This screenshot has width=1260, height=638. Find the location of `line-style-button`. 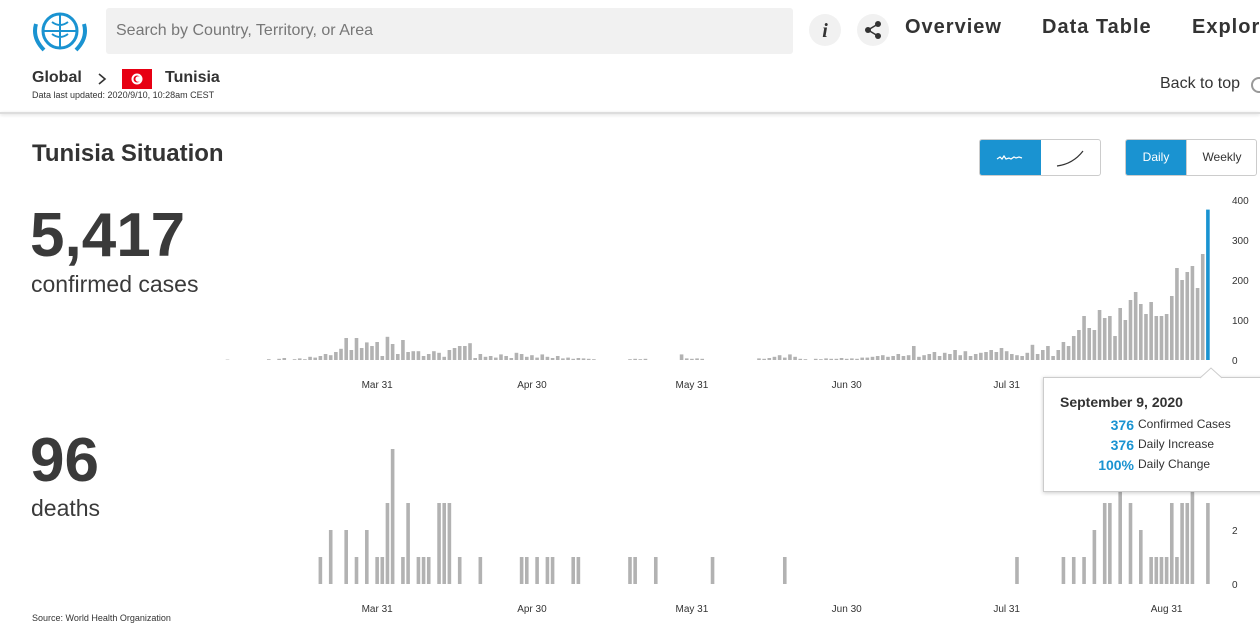

line-style-button is located at coordinates (1070, 157).